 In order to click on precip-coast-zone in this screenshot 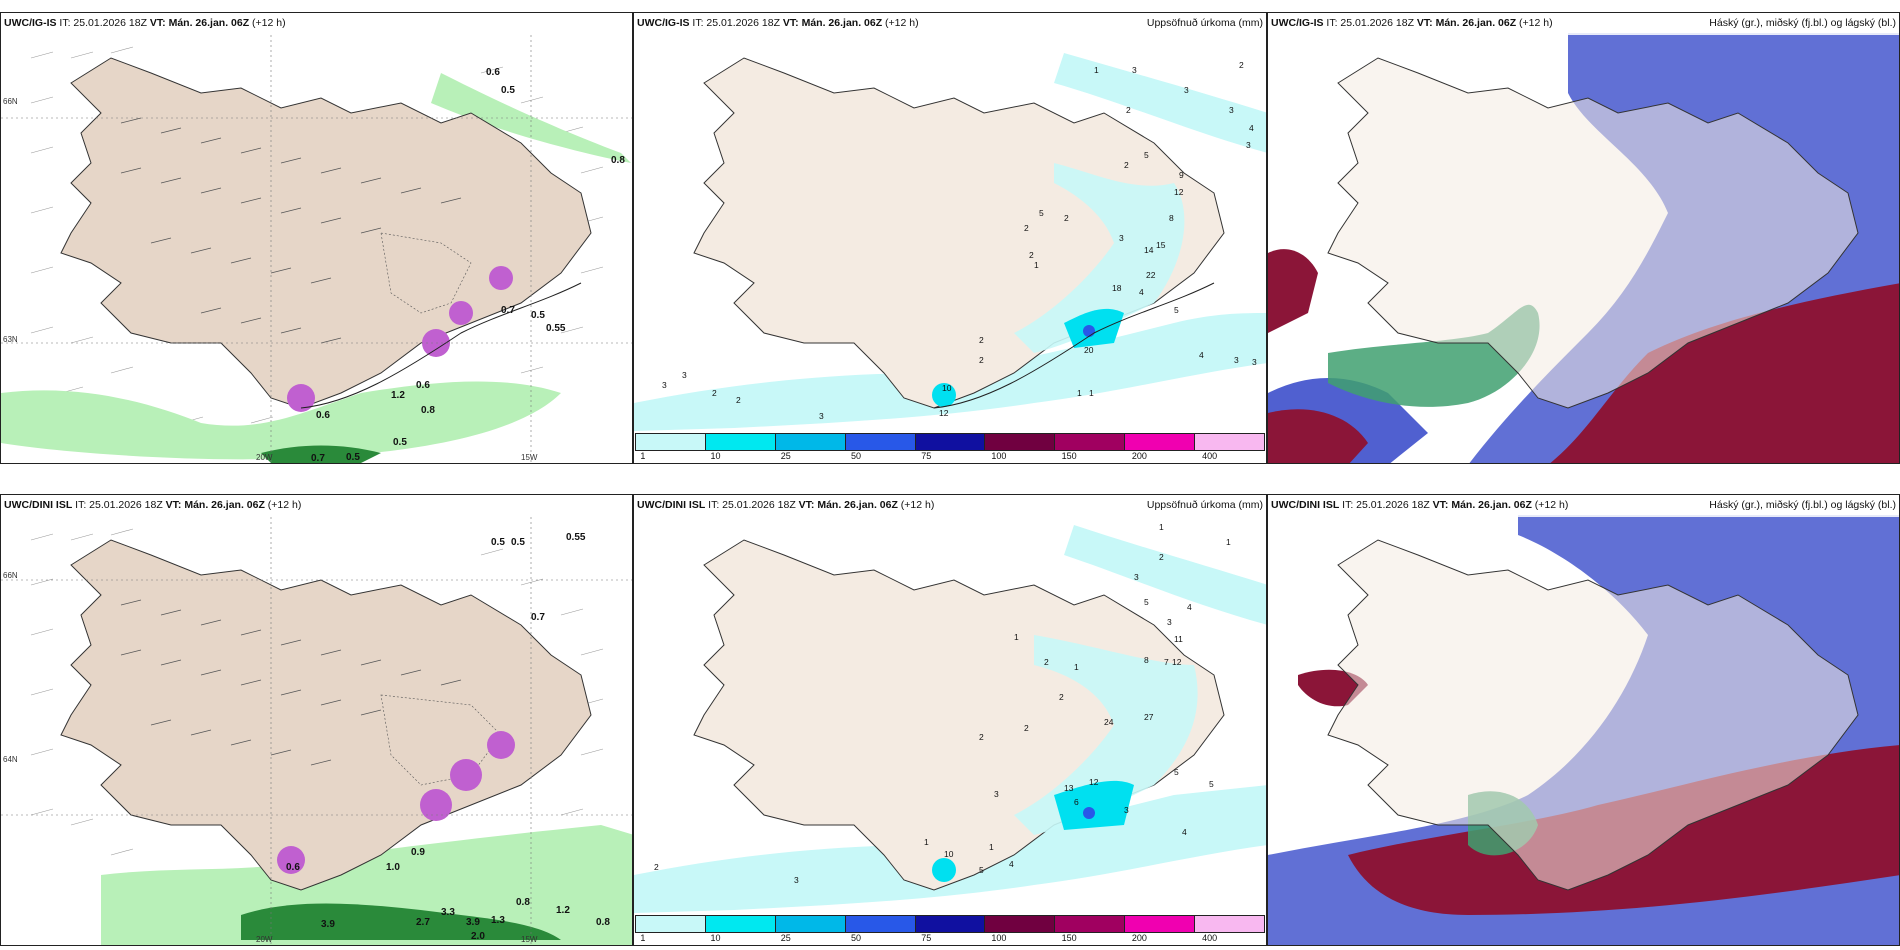, I will do `click(1099, 258)`.